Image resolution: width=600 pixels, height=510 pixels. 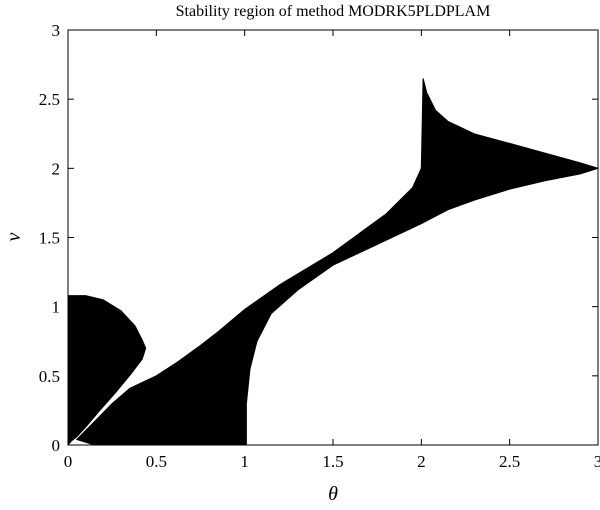 What do you see at coordinates (156, 461) in the screenshot?
I see `x-tick-label-1: 0.5` at bounding box center [156, 461].